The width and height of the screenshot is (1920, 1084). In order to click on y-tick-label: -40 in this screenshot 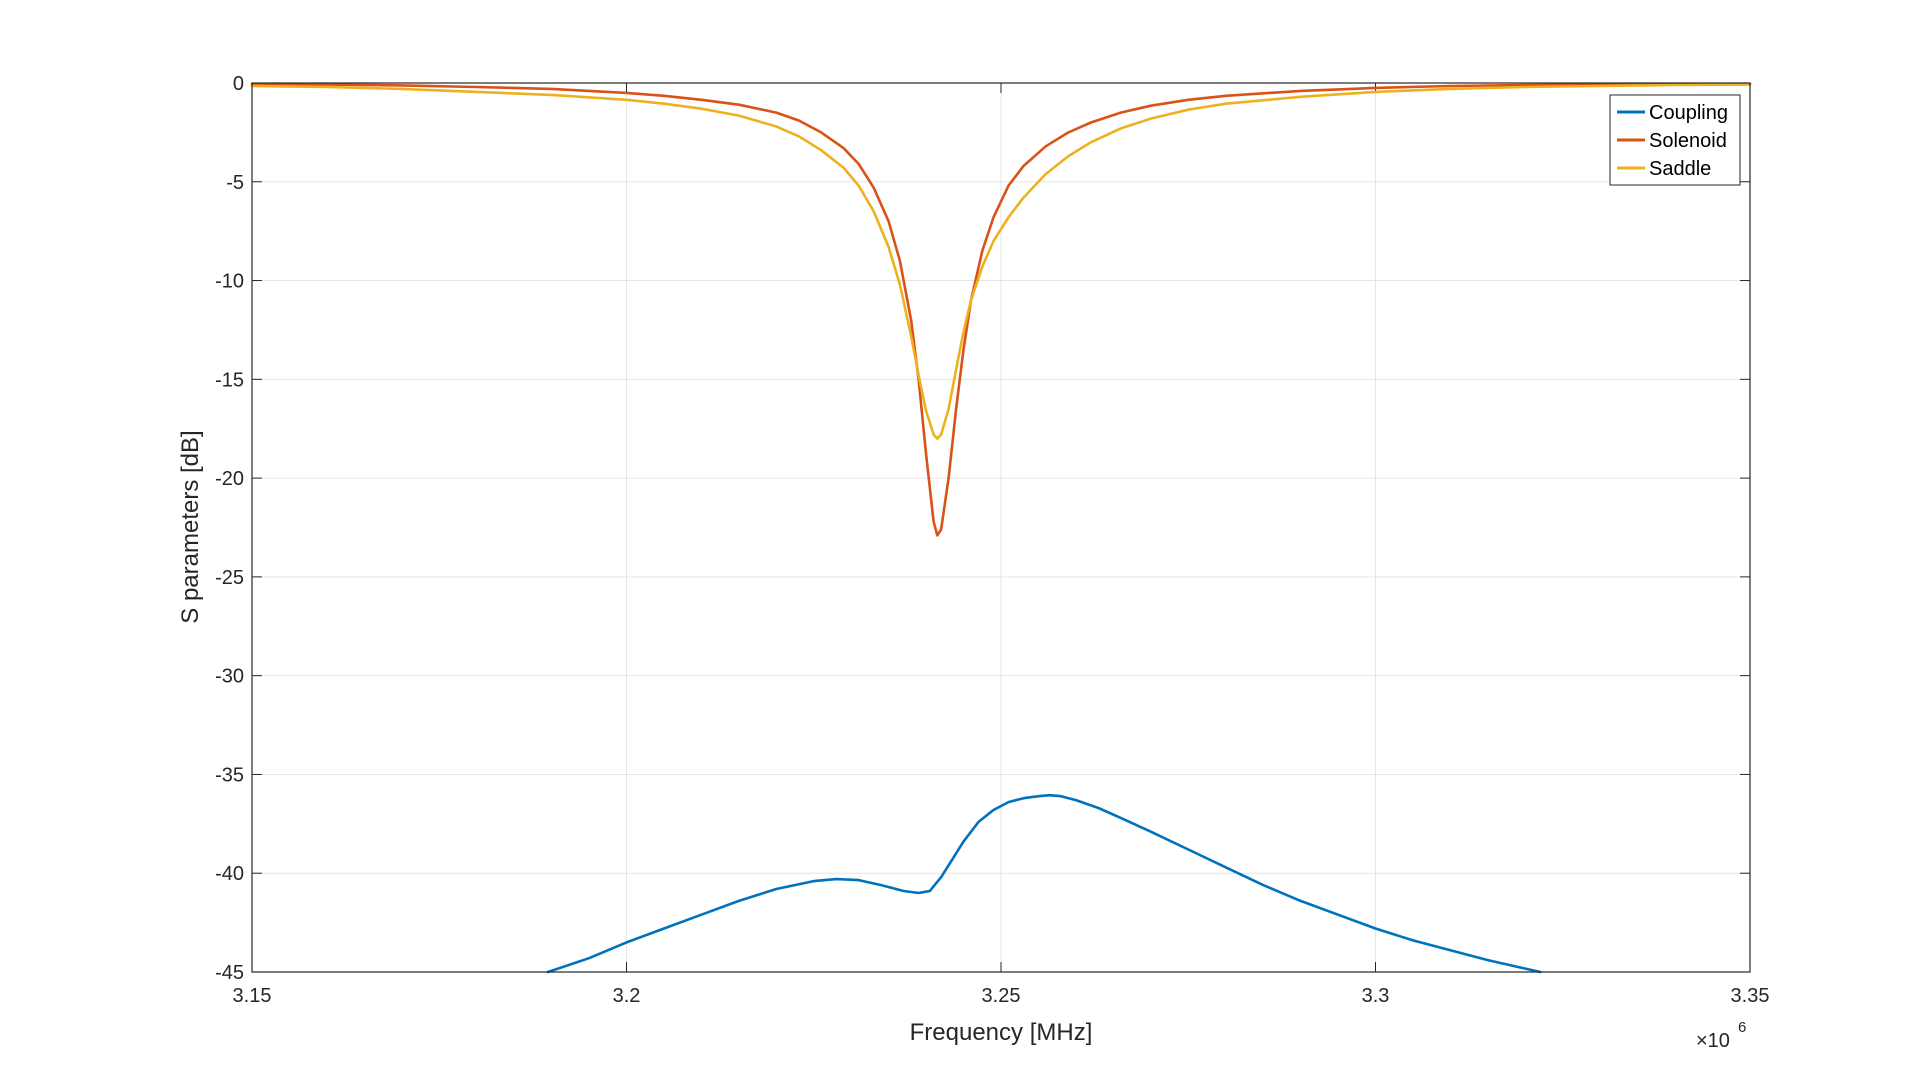, I will do `click(229, 874)`.